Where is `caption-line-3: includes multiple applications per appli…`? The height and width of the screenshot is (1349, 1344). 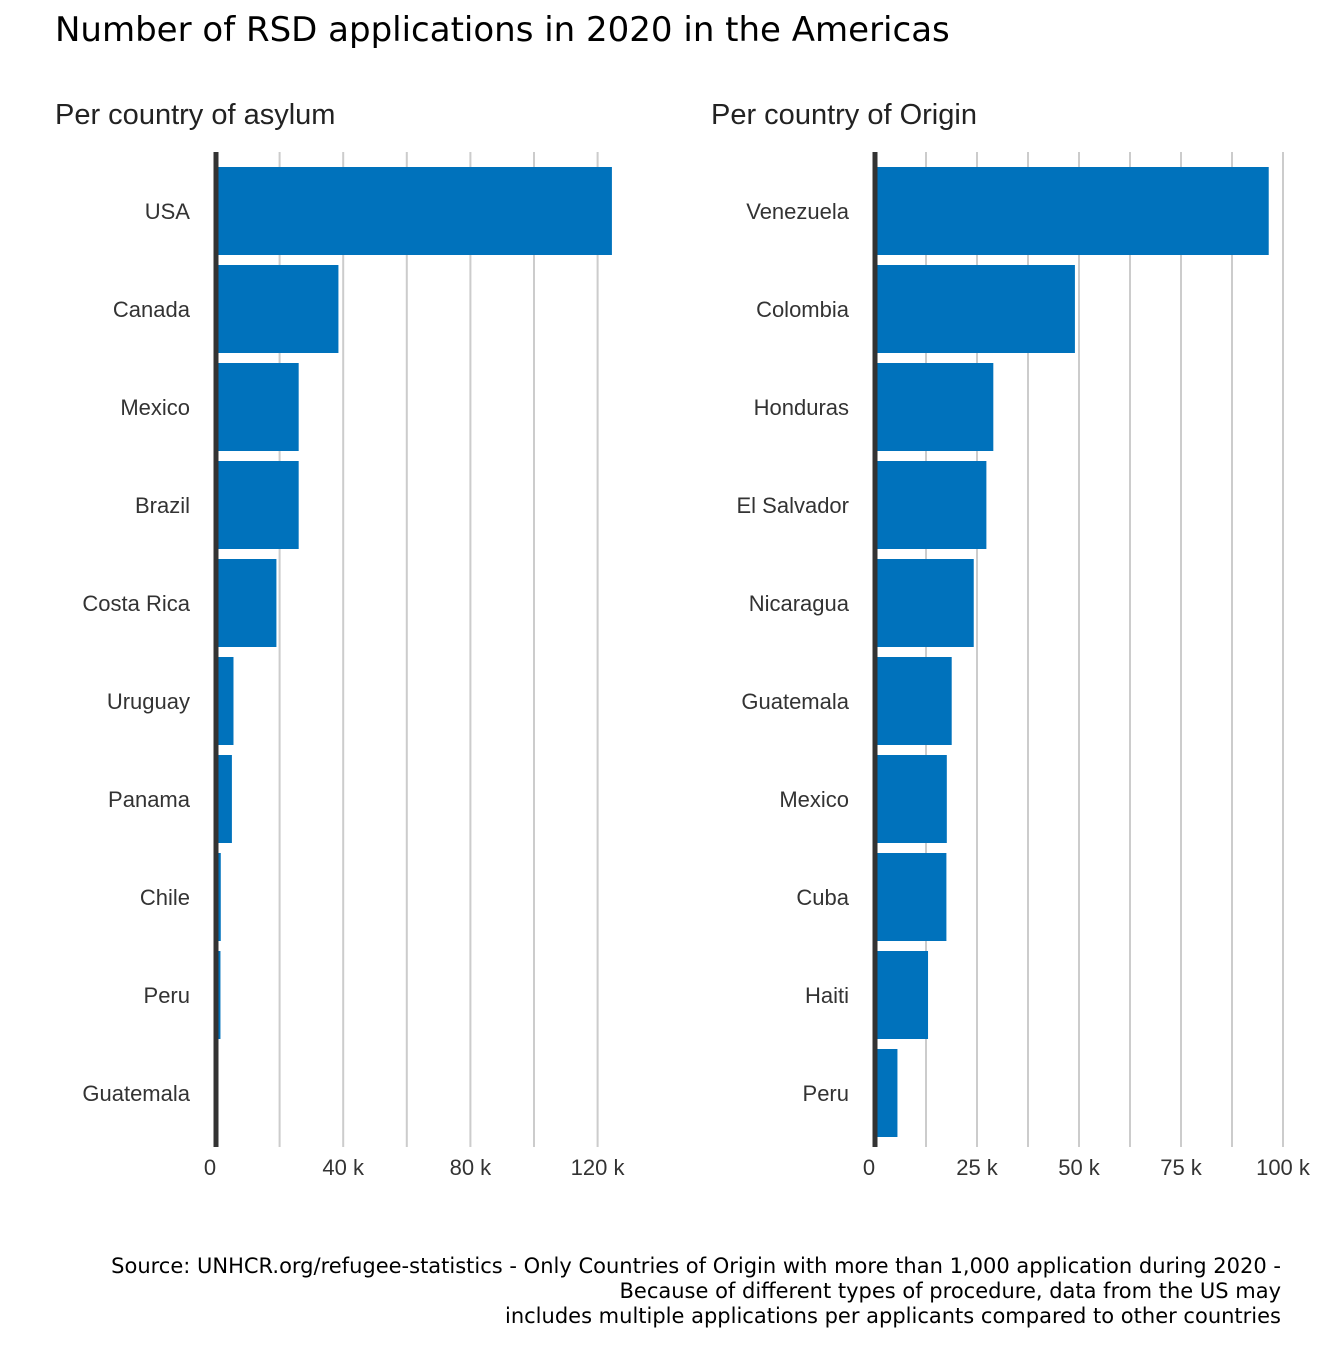
caption-line-3: includes multiple applications per appli… is located at coordinates (893, 1316).